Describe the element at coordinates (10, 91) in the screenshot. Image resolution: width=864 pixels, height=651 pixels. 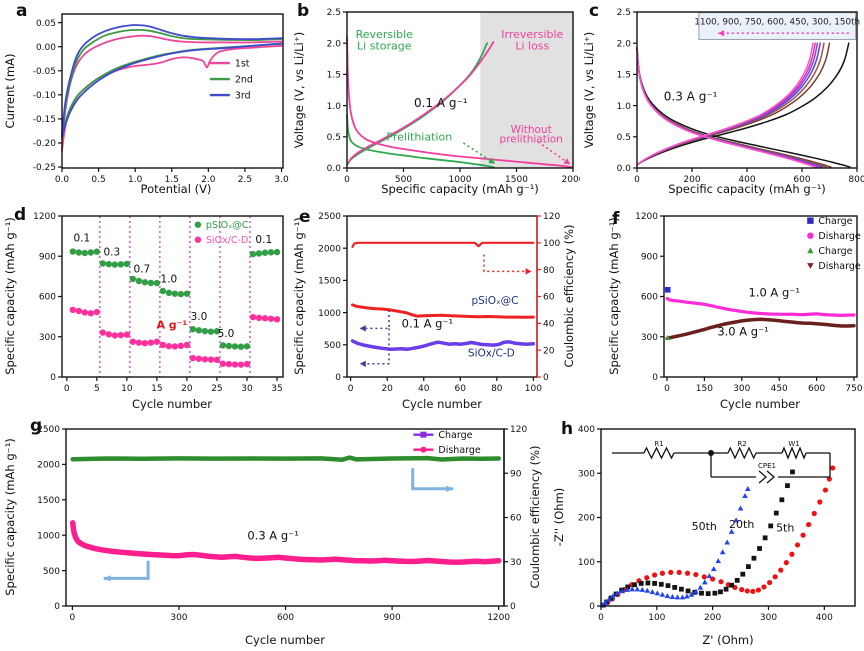
I see `svg-text: Current (mA)` at that location.